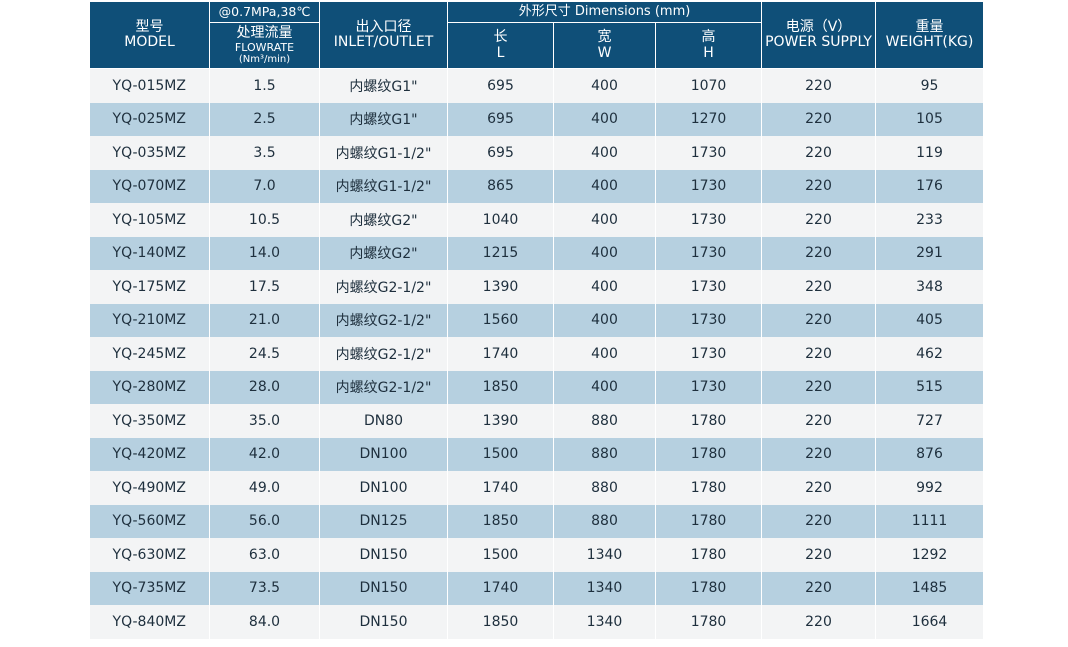  What do you see at coordinates (500, 220) in the screenshot?
I see `cell-length: 1040` at bounding box center [500, 220].